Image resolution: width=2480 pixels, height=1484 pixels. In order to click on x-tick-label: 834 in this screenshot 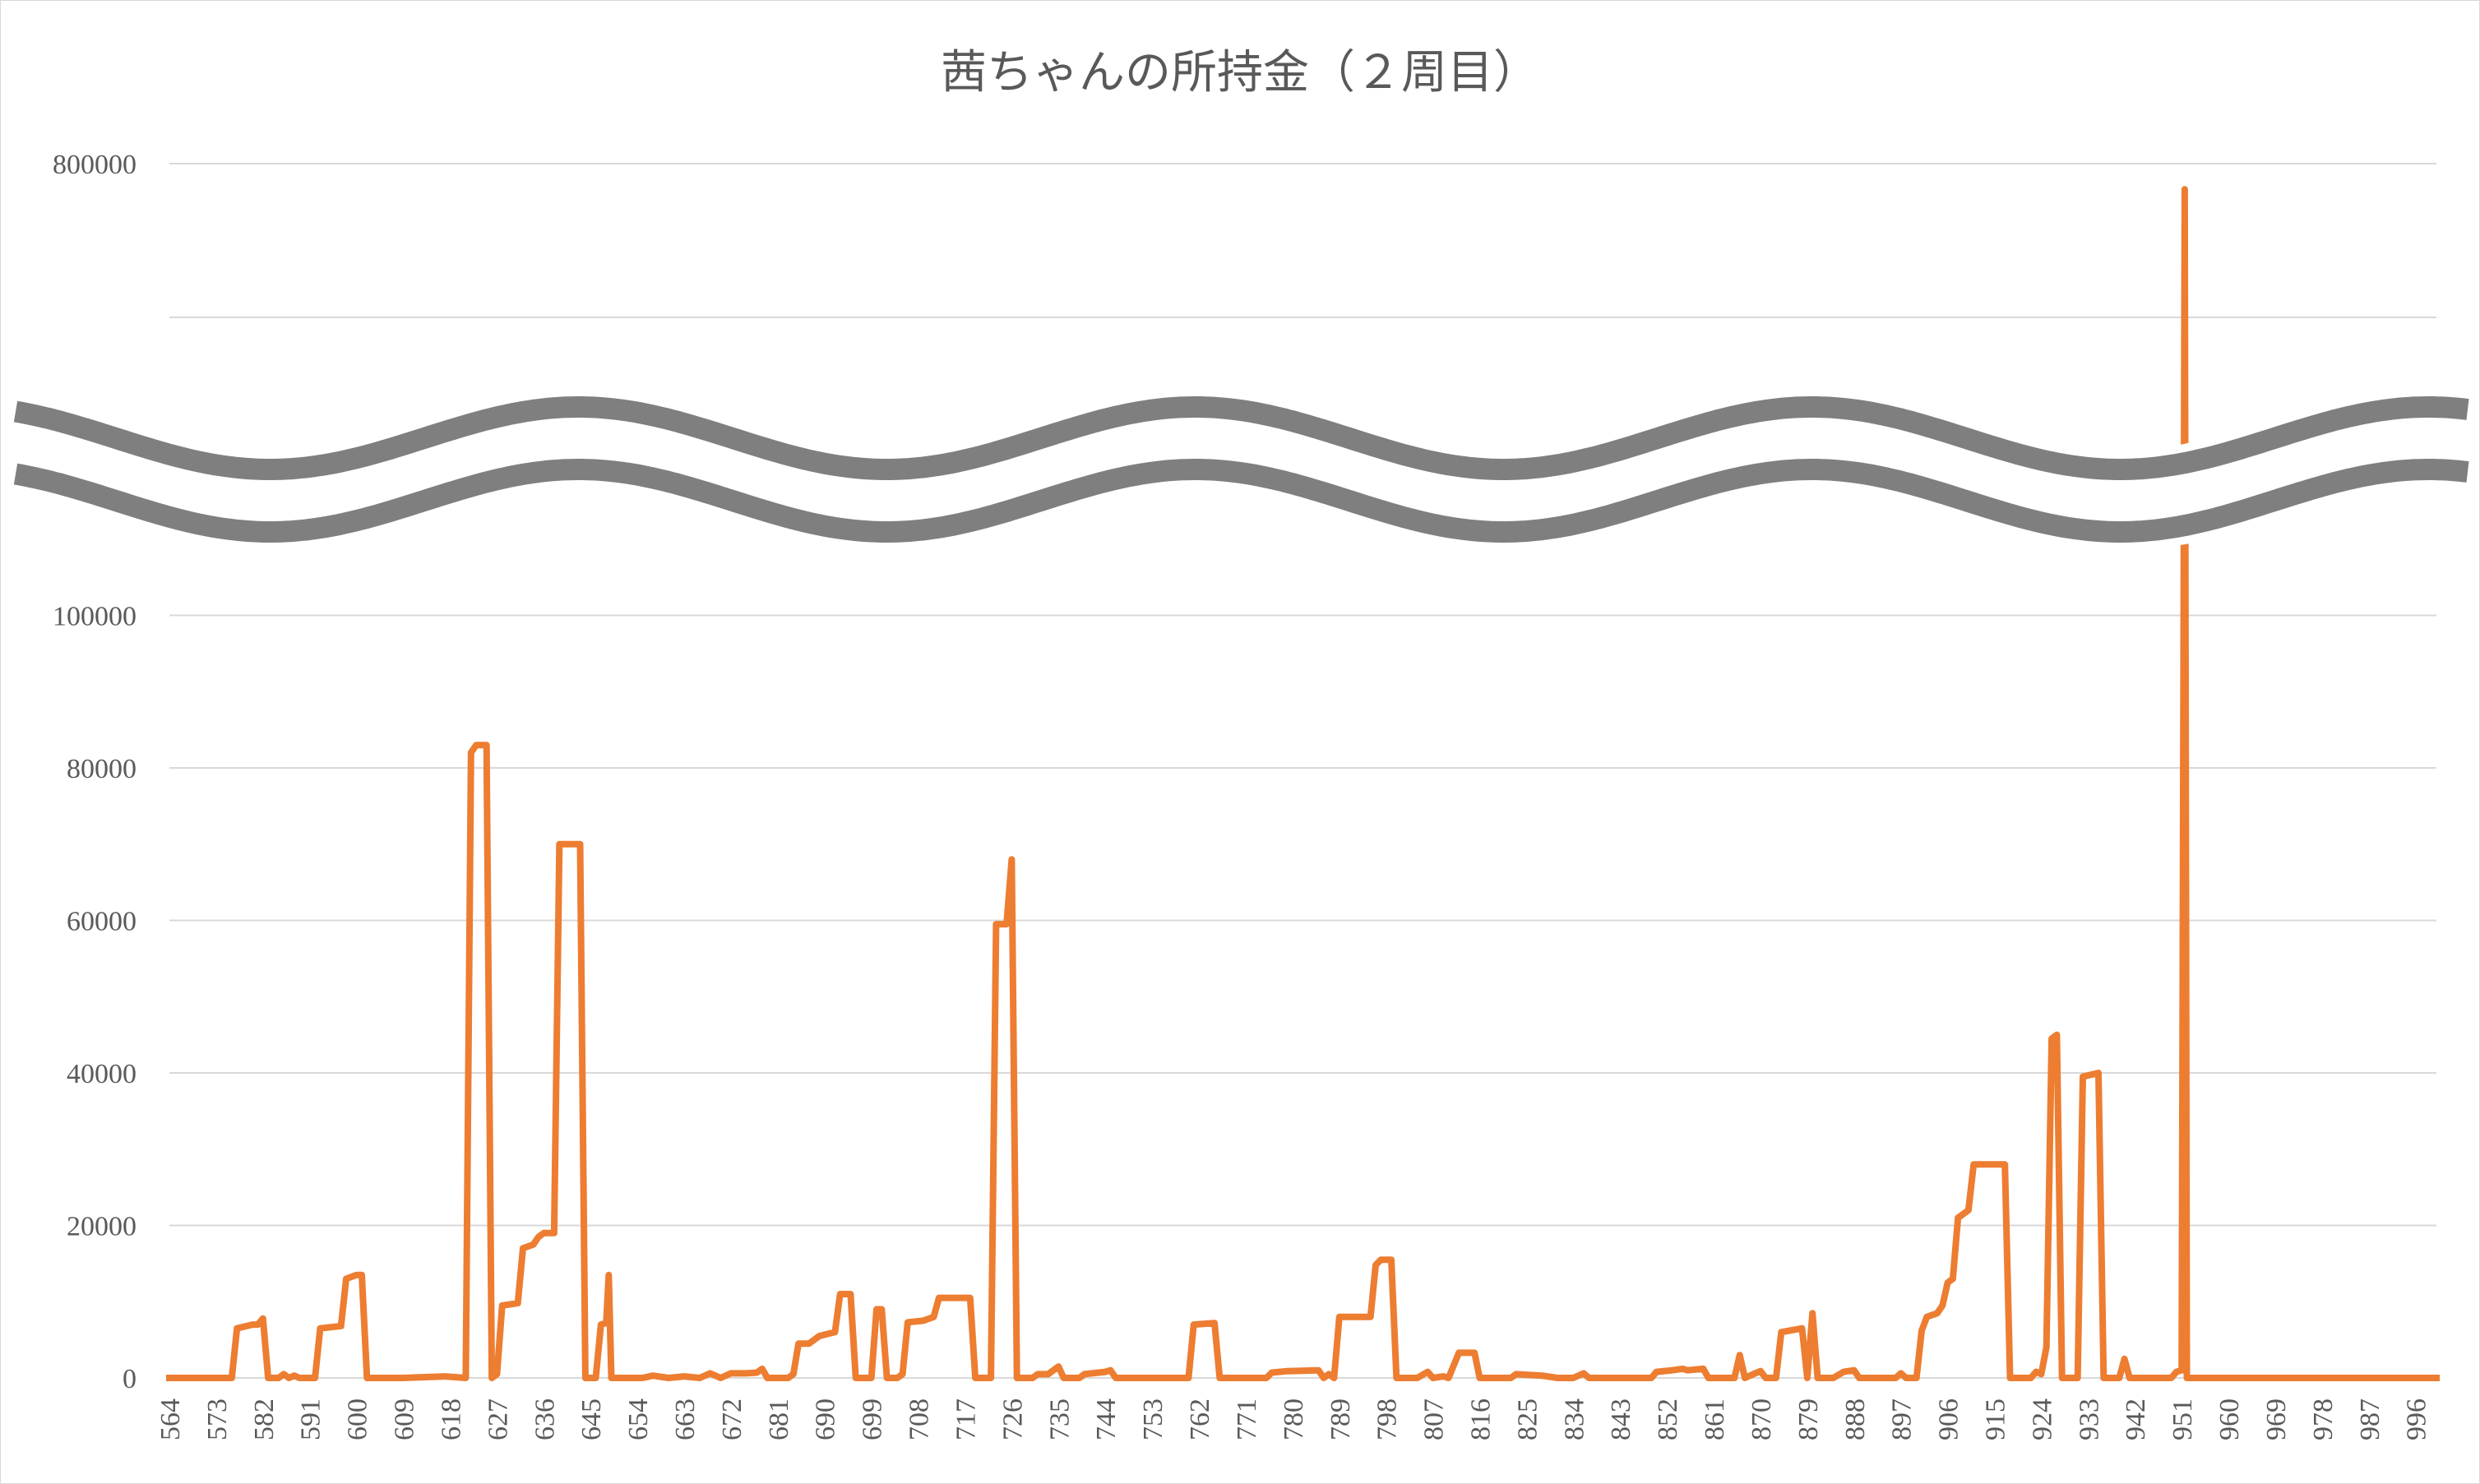, I will do `click(1574, 1419)`.